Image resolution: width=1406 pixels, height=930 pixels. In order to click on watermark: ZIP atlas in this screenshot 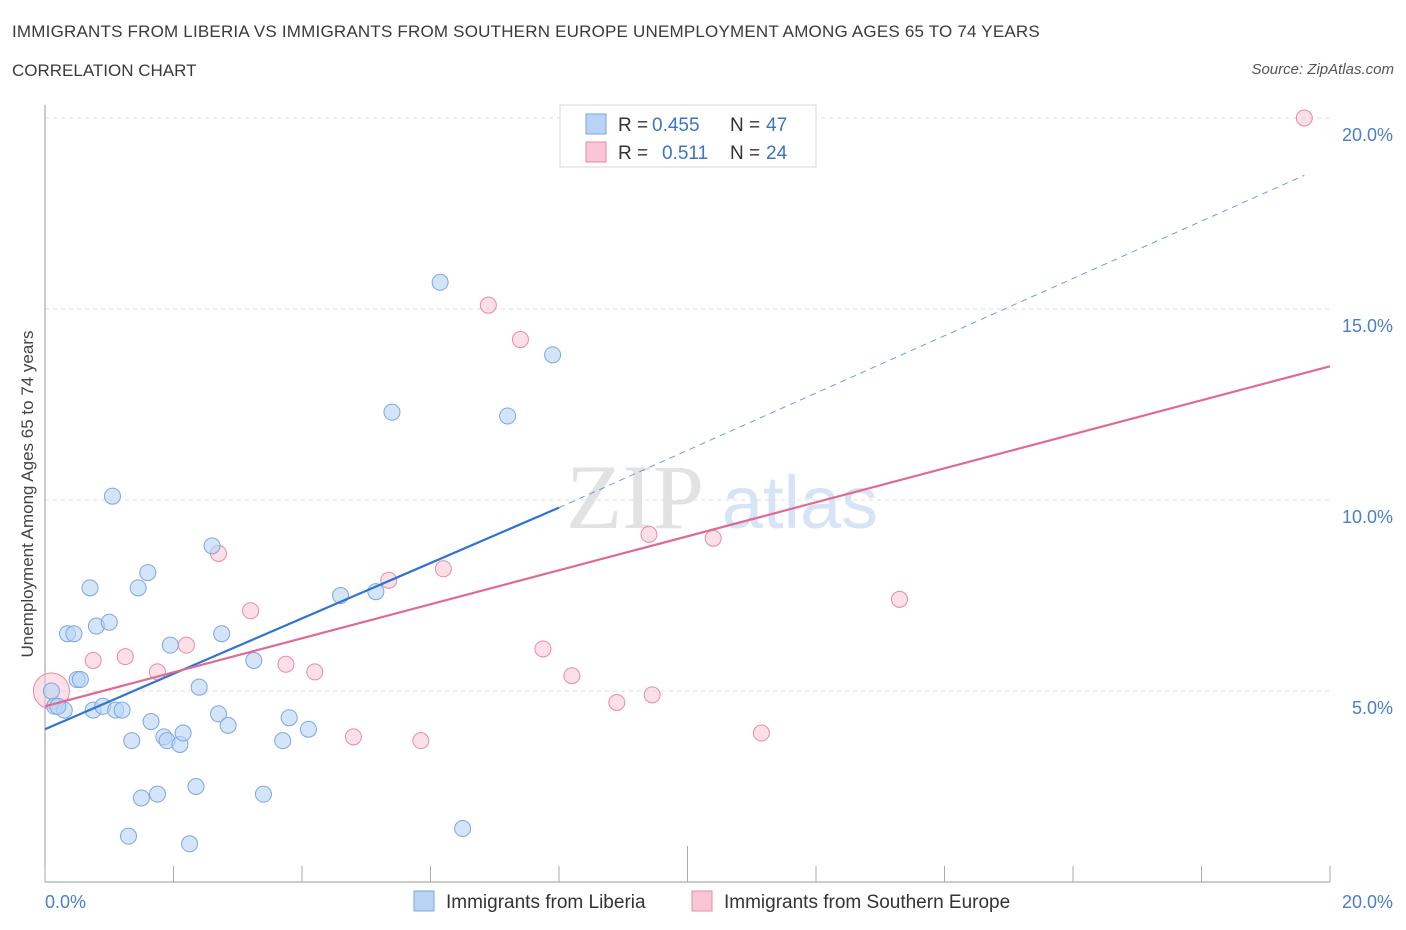, I will do `click(722, 497)`.